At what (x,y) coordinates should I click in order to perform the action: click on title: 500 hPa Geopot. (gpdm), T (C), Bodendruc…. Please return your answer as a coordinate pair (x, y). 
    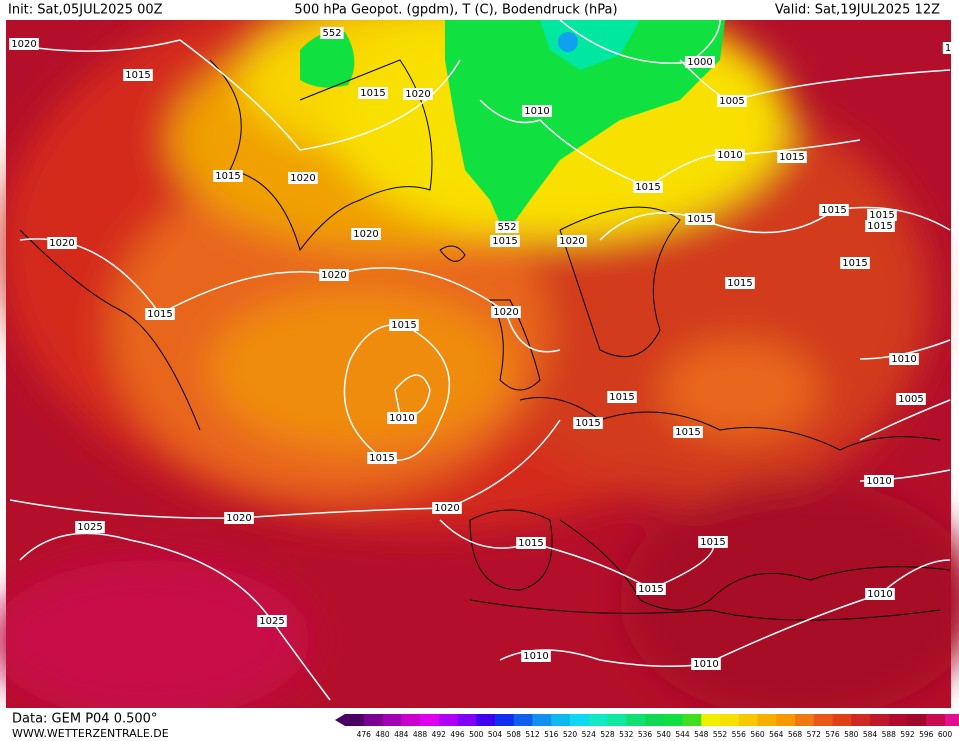
    Looking at the image, I should click on (455, 10).